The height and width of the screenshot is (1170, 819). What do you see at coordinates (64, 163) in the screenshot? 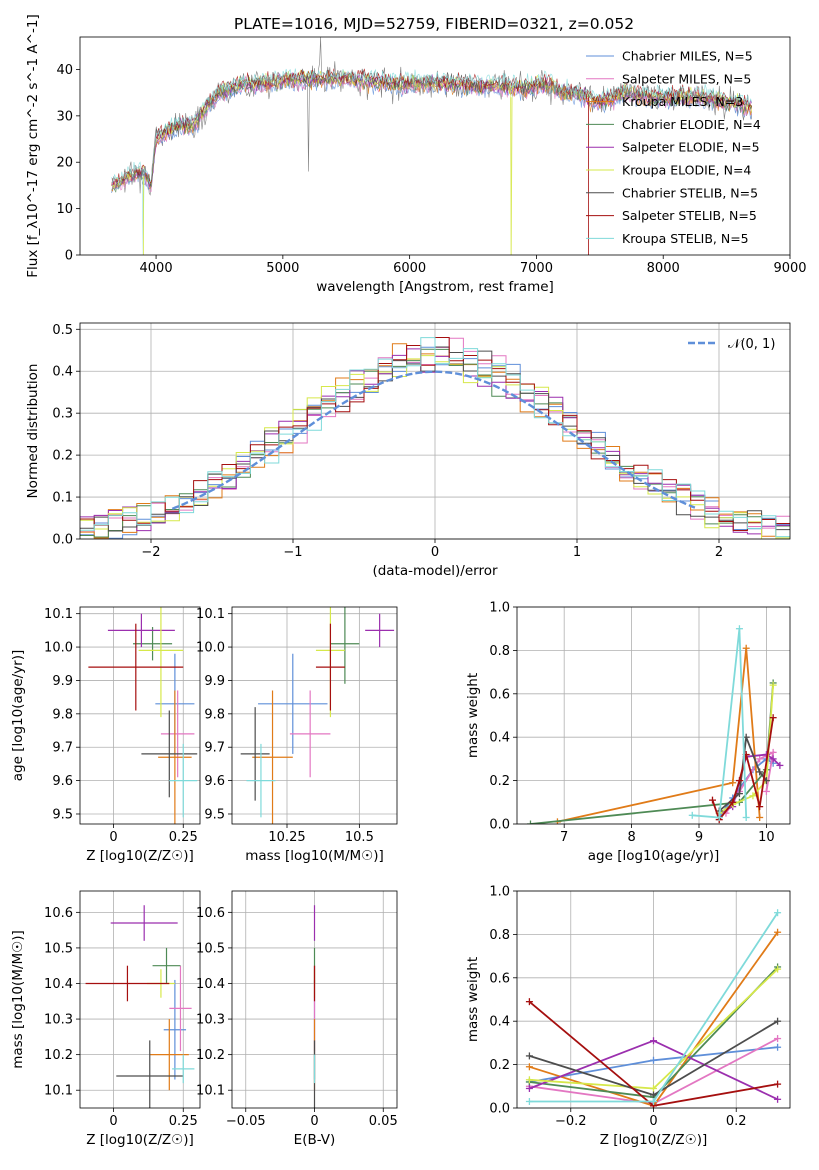
I see `y-tick-label: 20` at bounding box center [64, 163].